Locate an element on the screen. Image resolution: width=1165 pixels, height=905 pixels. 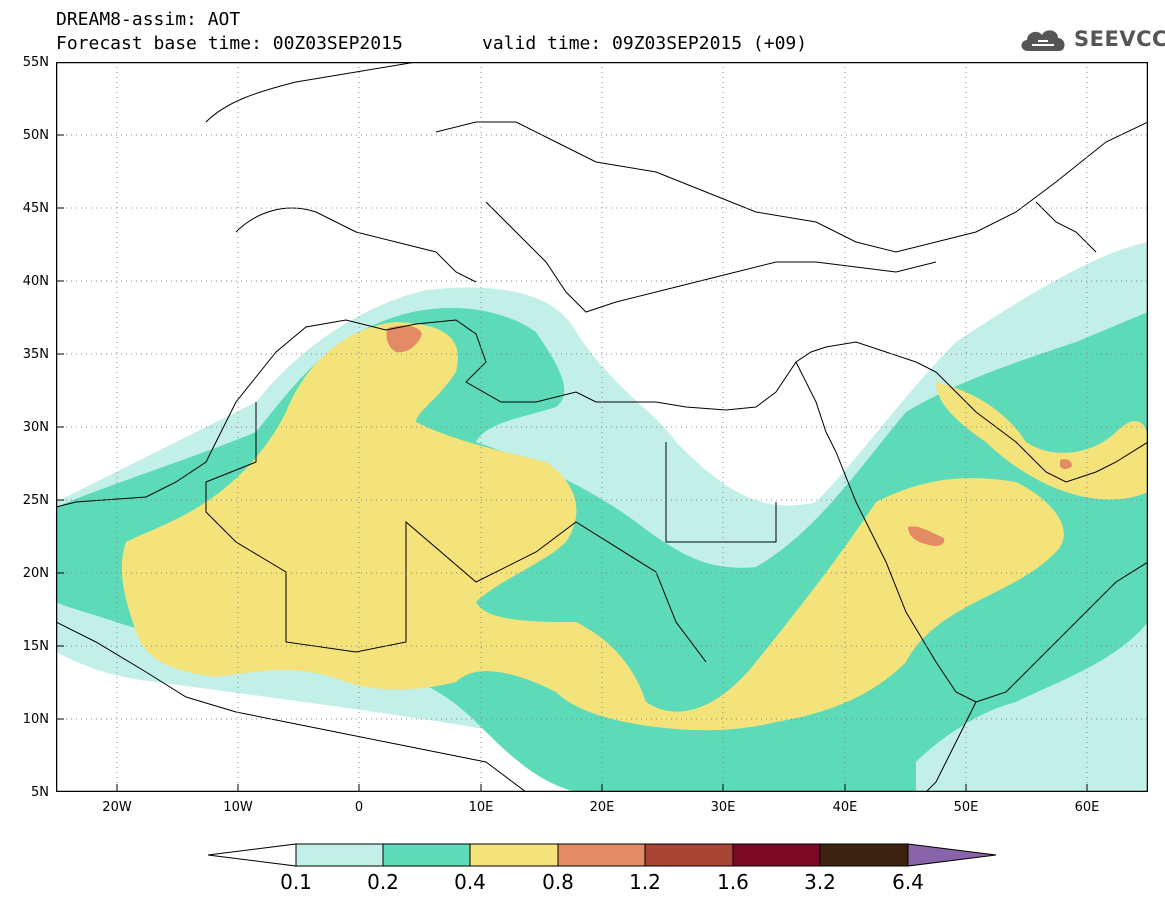
colorbar-label: 1.2 is located at coordinates (645, 882).